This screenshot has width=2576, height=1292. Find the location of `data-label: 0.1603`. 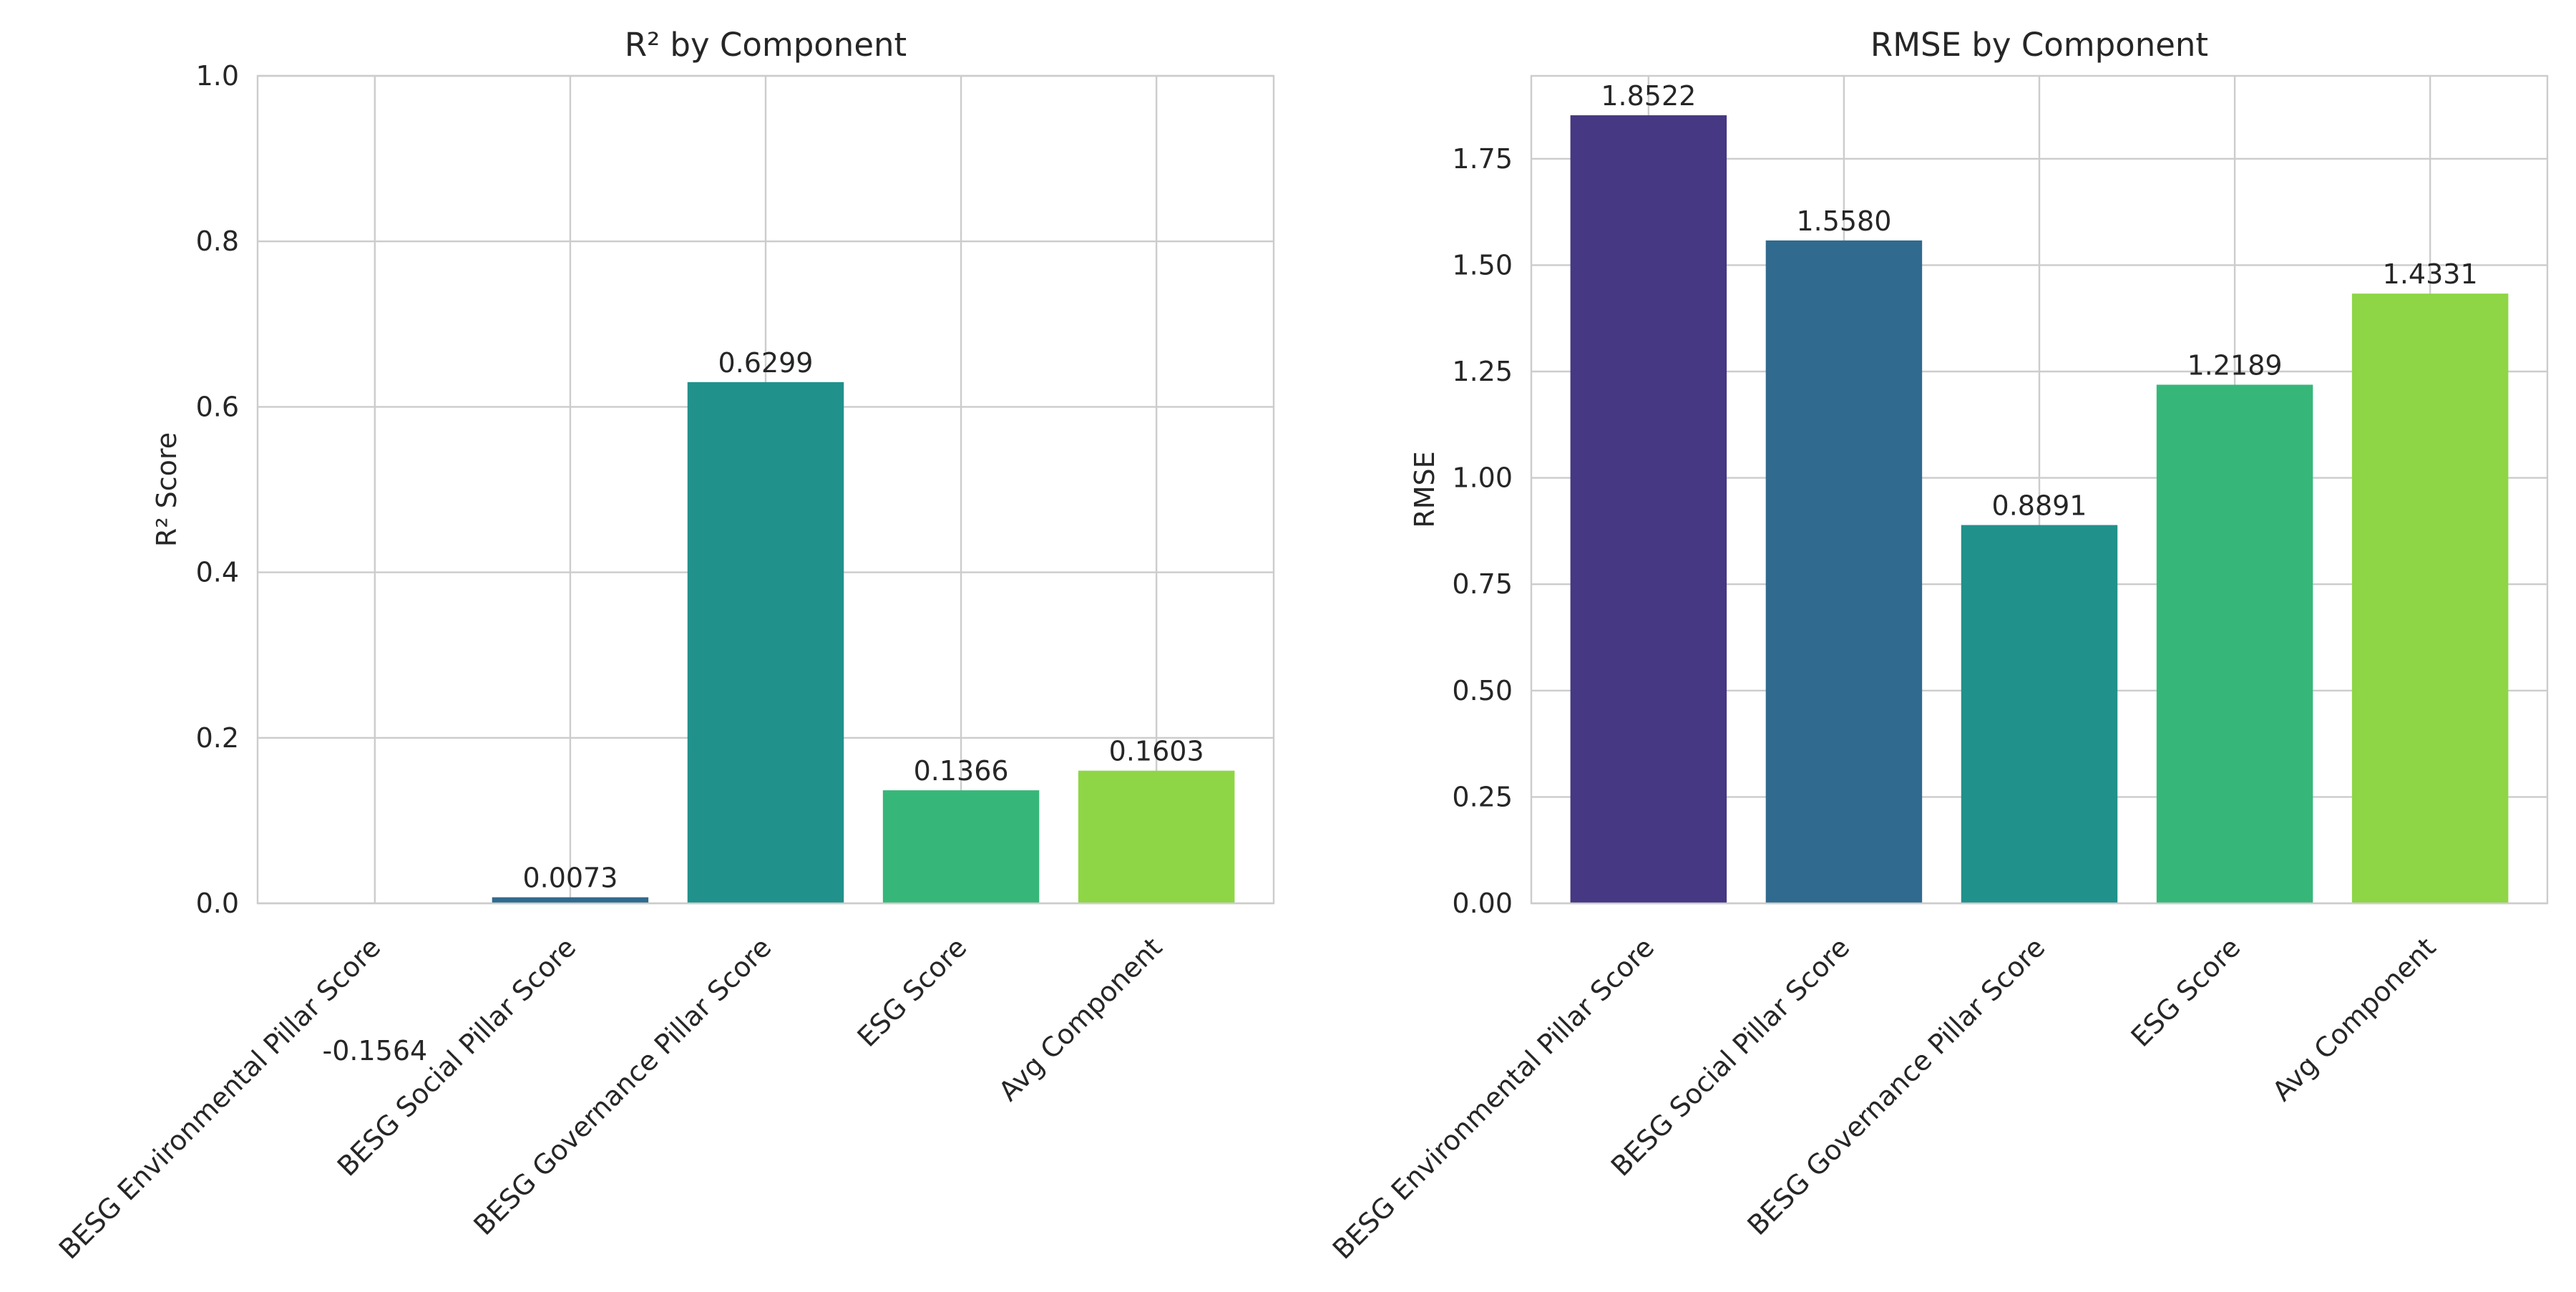

data-label: 0.1603 is located at coordinates (1156, 751).